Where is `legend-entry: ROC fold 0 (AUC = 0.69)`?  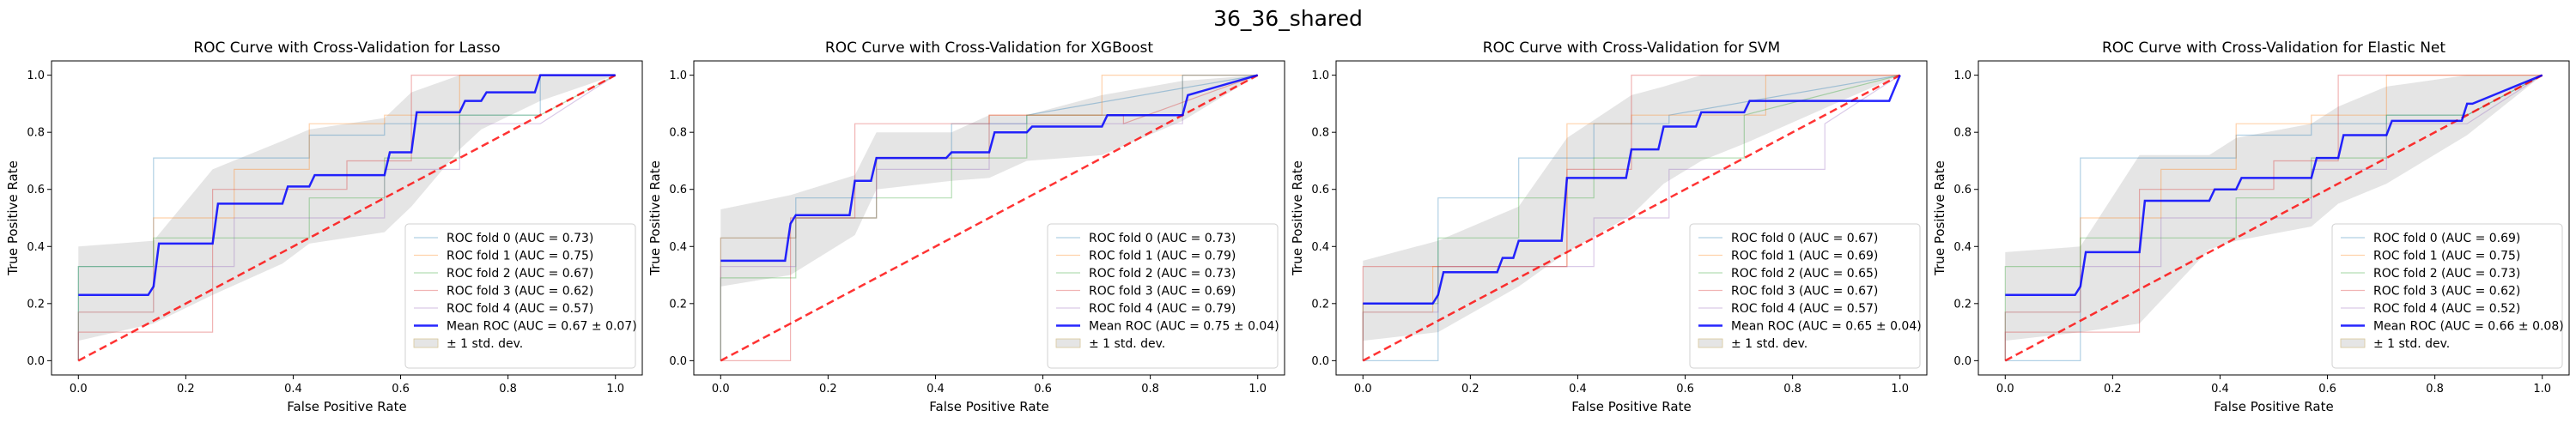
legend-entry: ROC fold 0 (AUC = 0.69) is located at coordinates (2446, 239).